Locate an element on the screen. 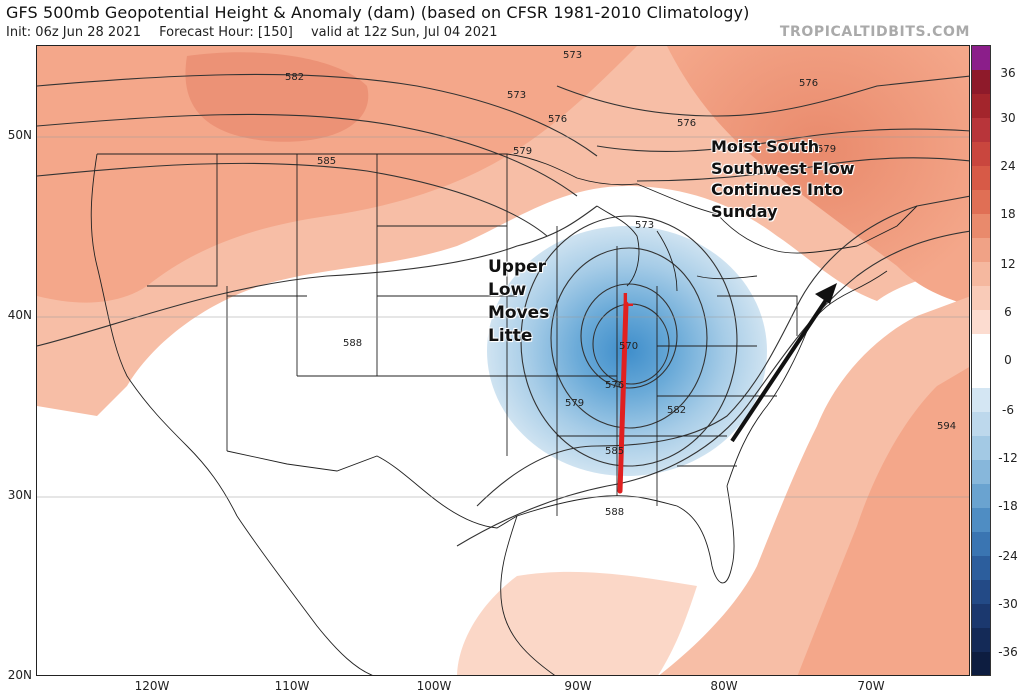 The image size is (1024, 696). lon-label: 80W is located at coordinates (724, 686).